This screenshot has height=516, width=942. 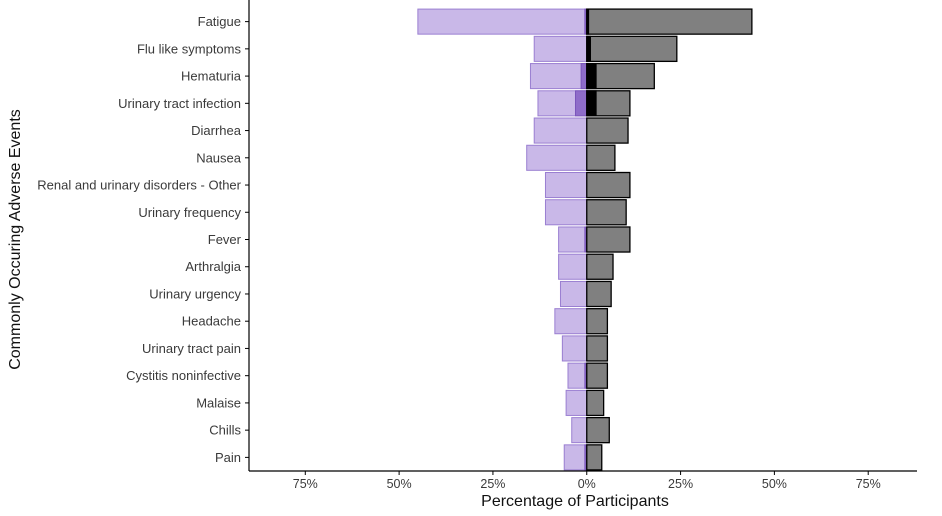 What do you see at coordinates (219, 21) in the screenshot?
I see `category-label: Fatigue` at bounding box center [219, 21].